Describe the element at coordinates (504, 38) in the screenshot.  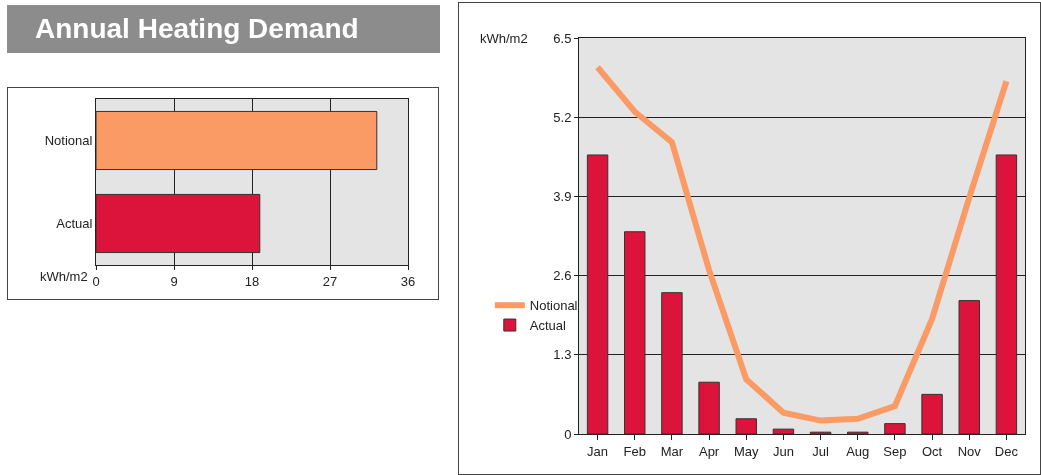
I see `y-axis-title: kWh/m2` at that location.